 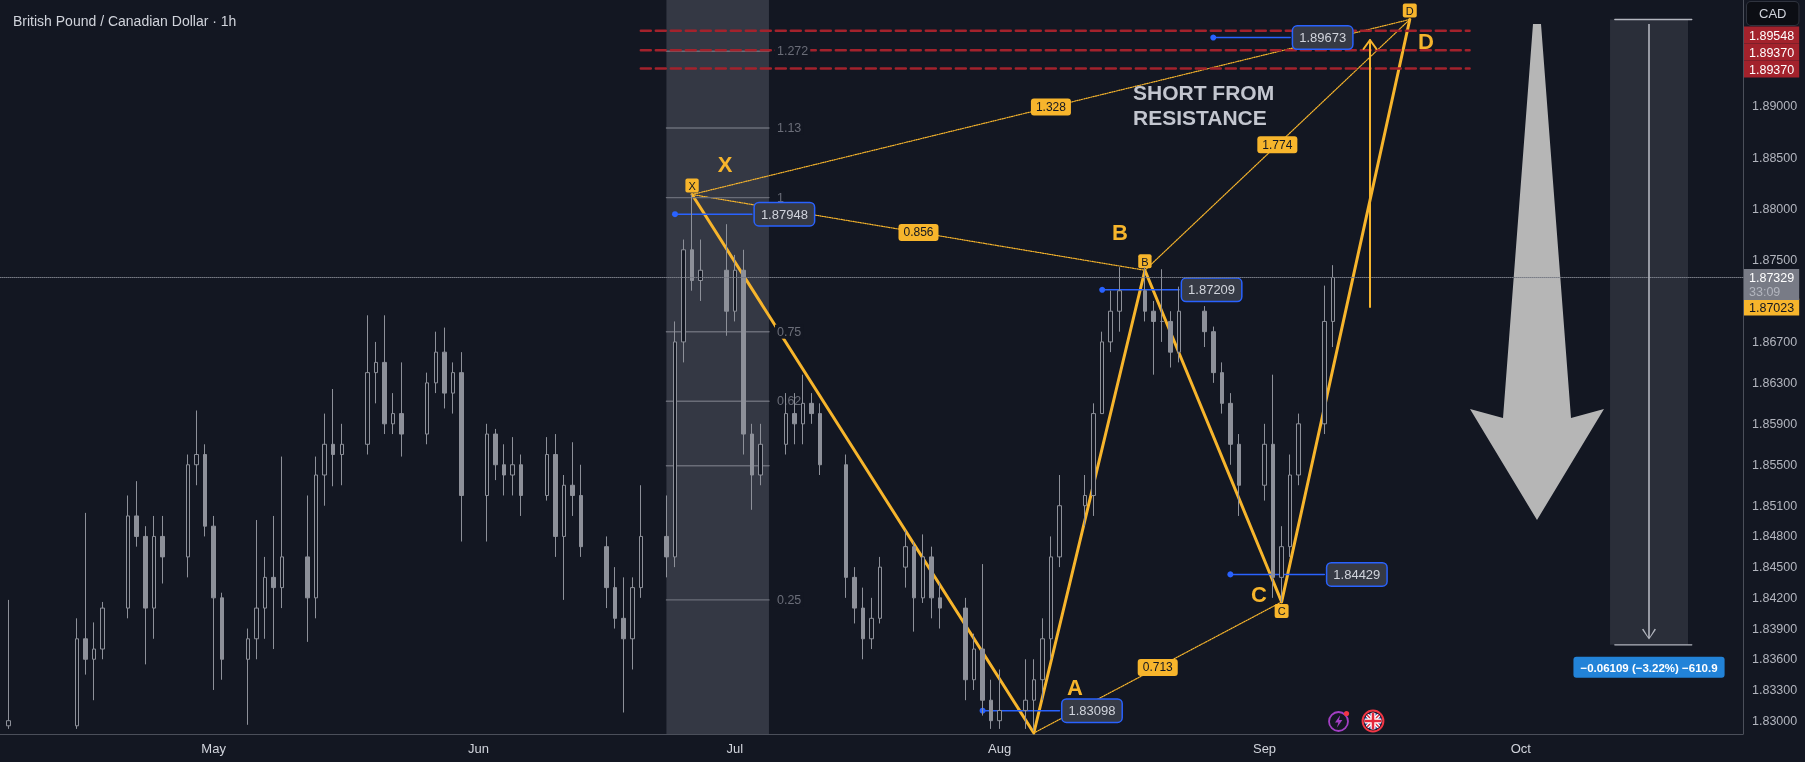 What do you see at coordinates (1775, 659) in the screenshot?
I see `y-tick-label: 1.83600` at bounding box center [1775, 659].